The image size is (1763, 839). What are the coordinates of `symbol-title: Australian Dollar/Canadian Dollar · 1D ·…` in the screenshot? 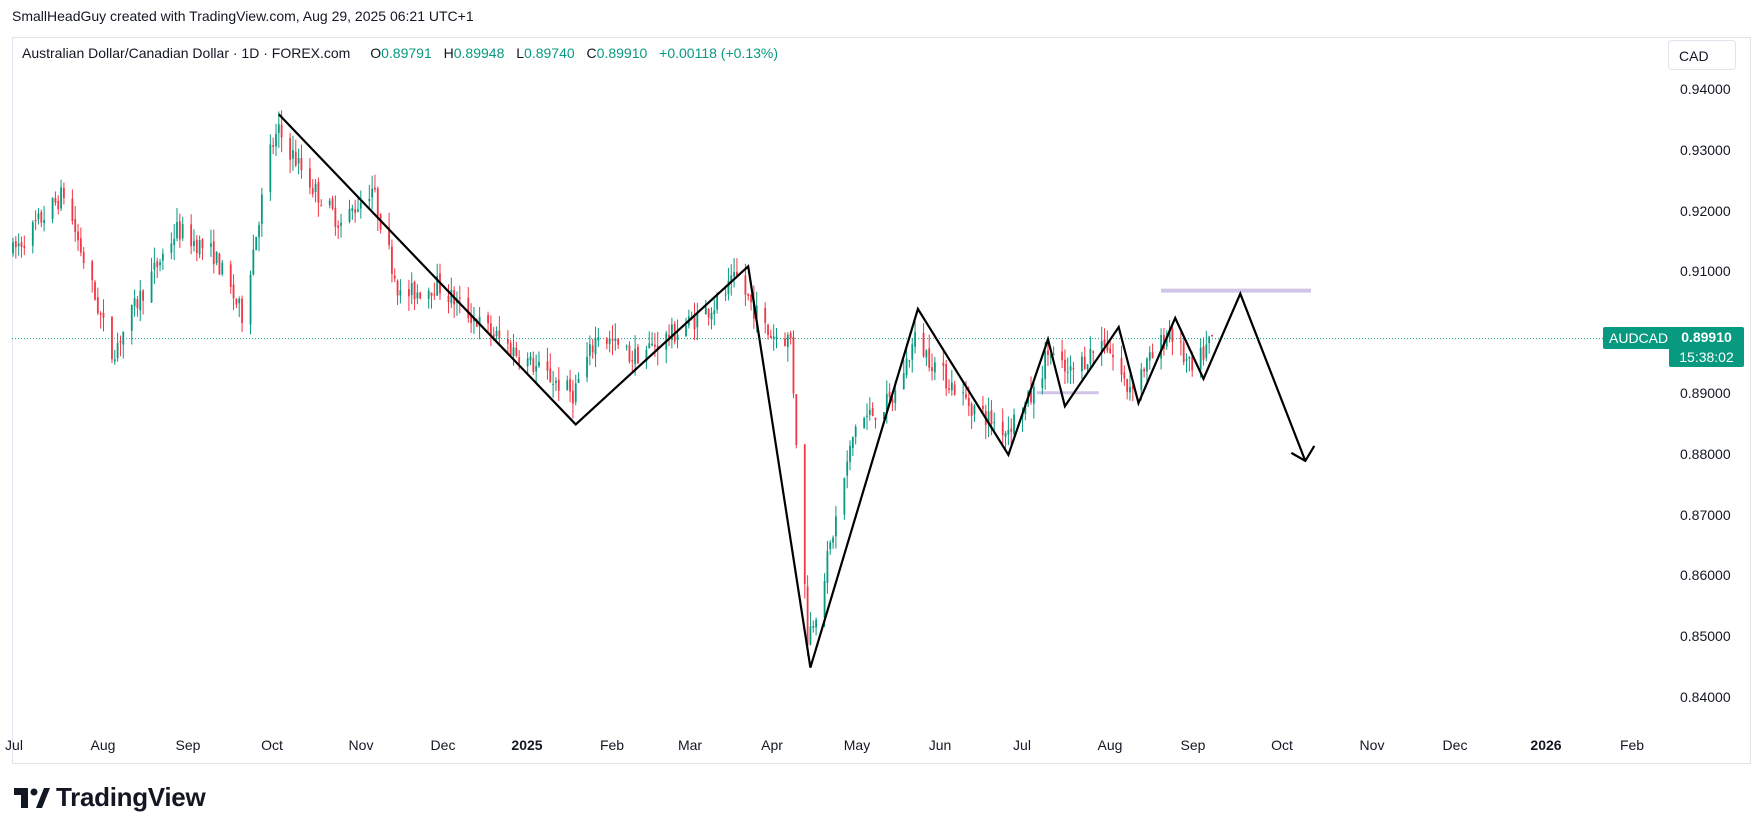 It's located at (186, 53).